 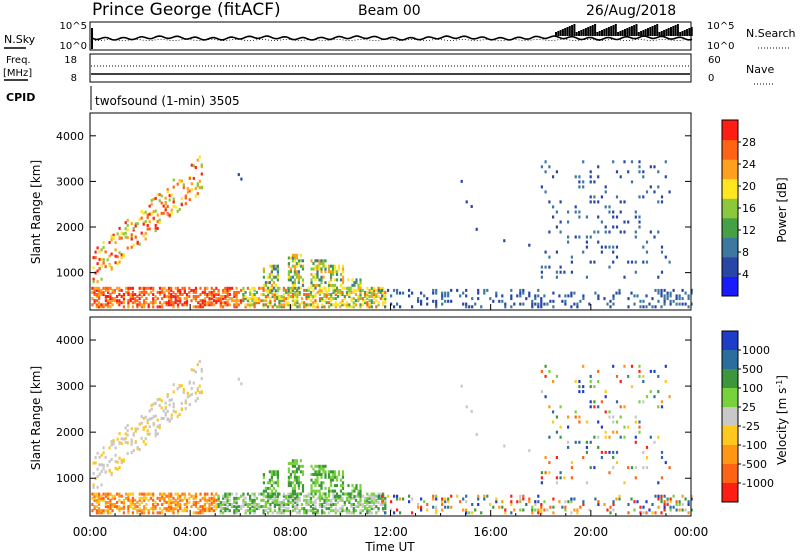 What do you see at coordinates (730, 341) in the screenshot?
I see `colorbar-swatch` at bounding box center [730, 341].